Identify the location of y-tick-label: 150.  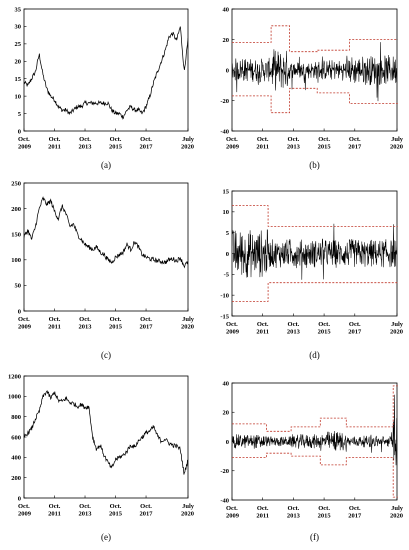
(16, 235).